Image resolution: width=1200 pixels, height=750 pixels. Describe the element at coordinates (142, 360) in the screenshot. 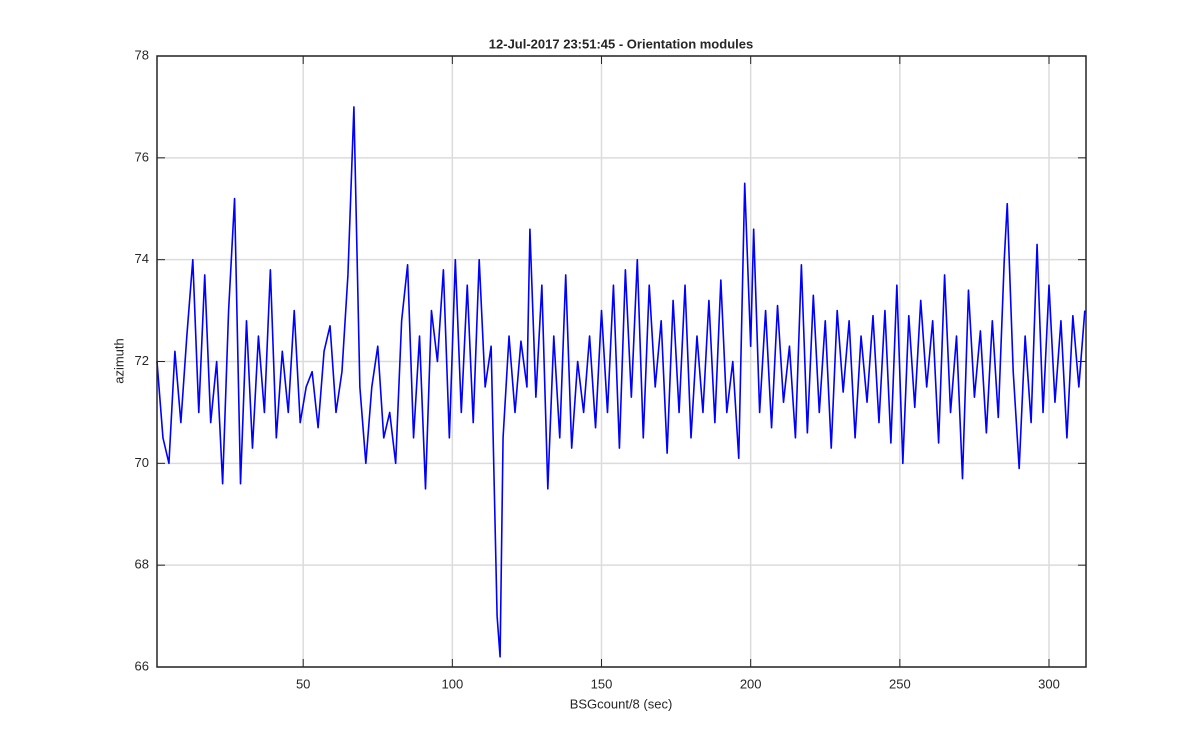

I see `y-tick-label: 72` at that location.